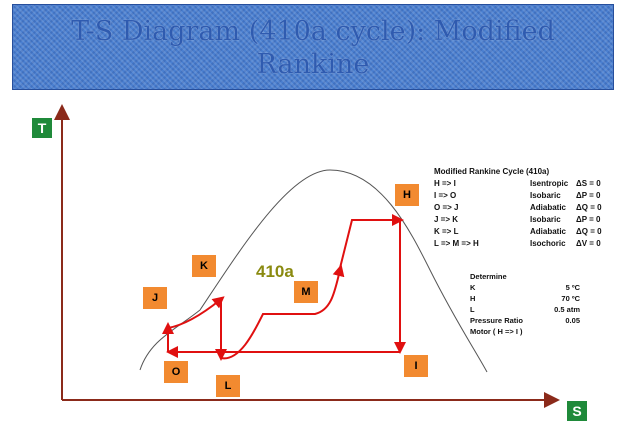 The width and height of the screenshot is (625, 430). I want to click on legend-row: J => K Isobaric ΔP = 0, so click(517, 219).